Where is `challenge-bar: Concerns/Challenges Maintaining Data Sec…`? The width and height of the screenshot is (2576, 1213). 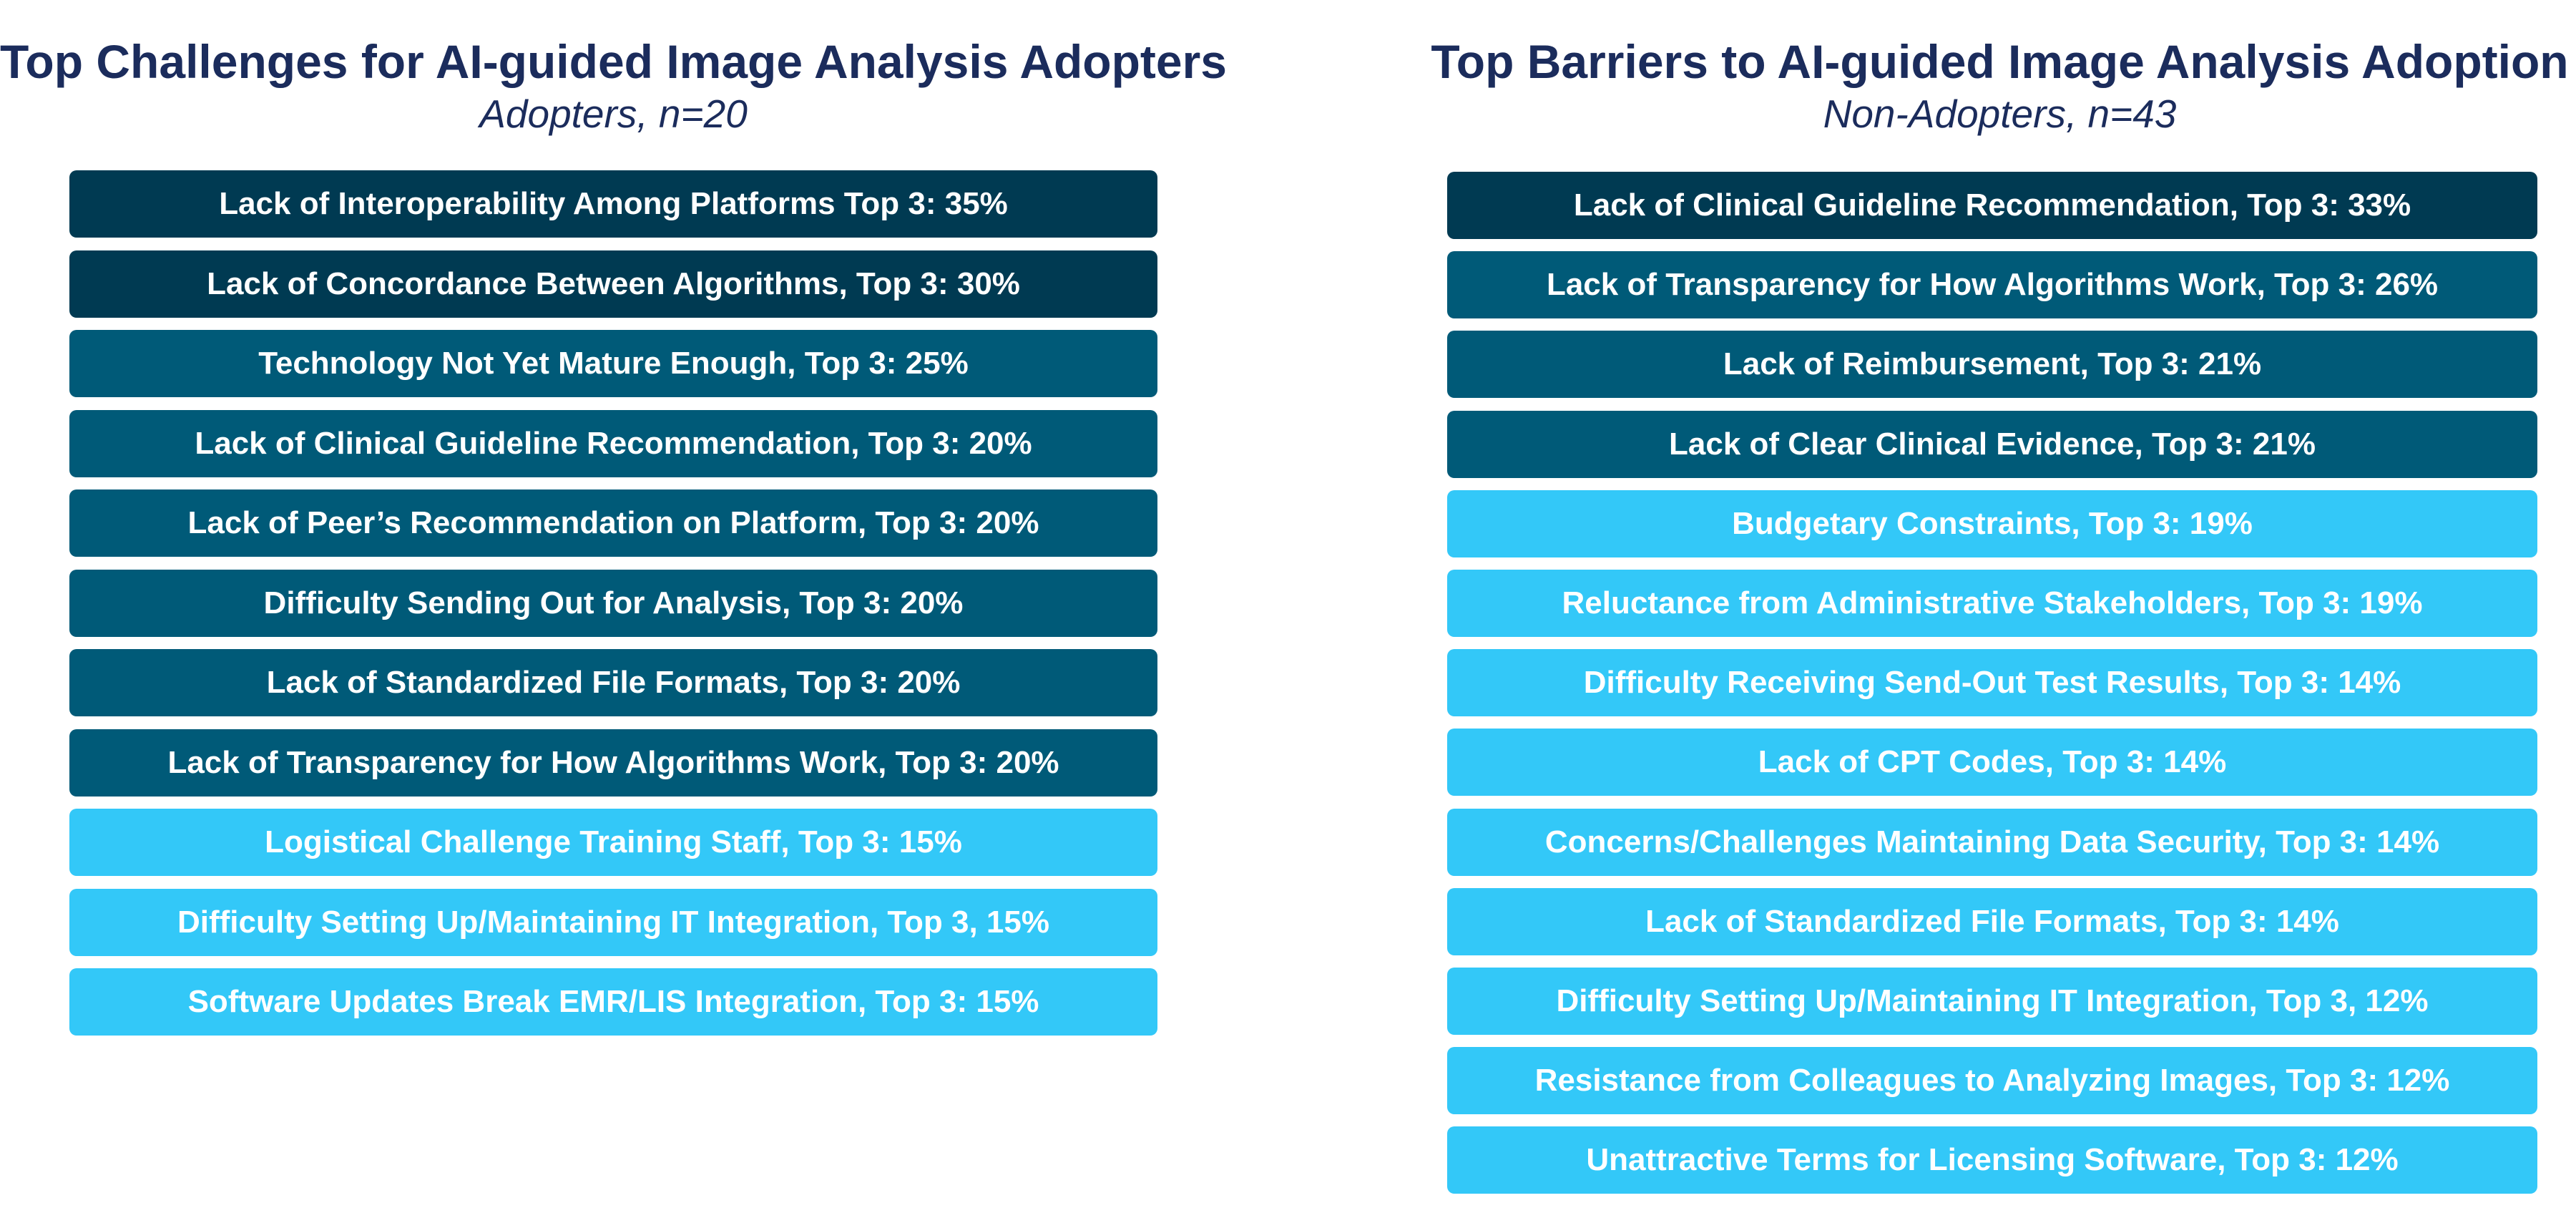
challenge-bar: Concerns/Challenges Maintaining Data Sec… is located at coordinates (1992, 842).